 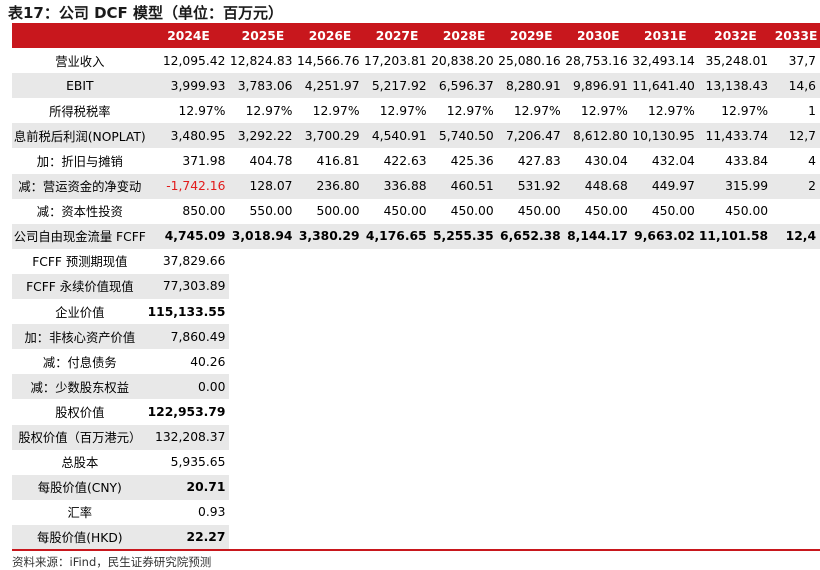 What do you see at coordinates (531, 236) in the screenshot?
I see `value-cell: 6,652.38` at bounding box center [531, 236].